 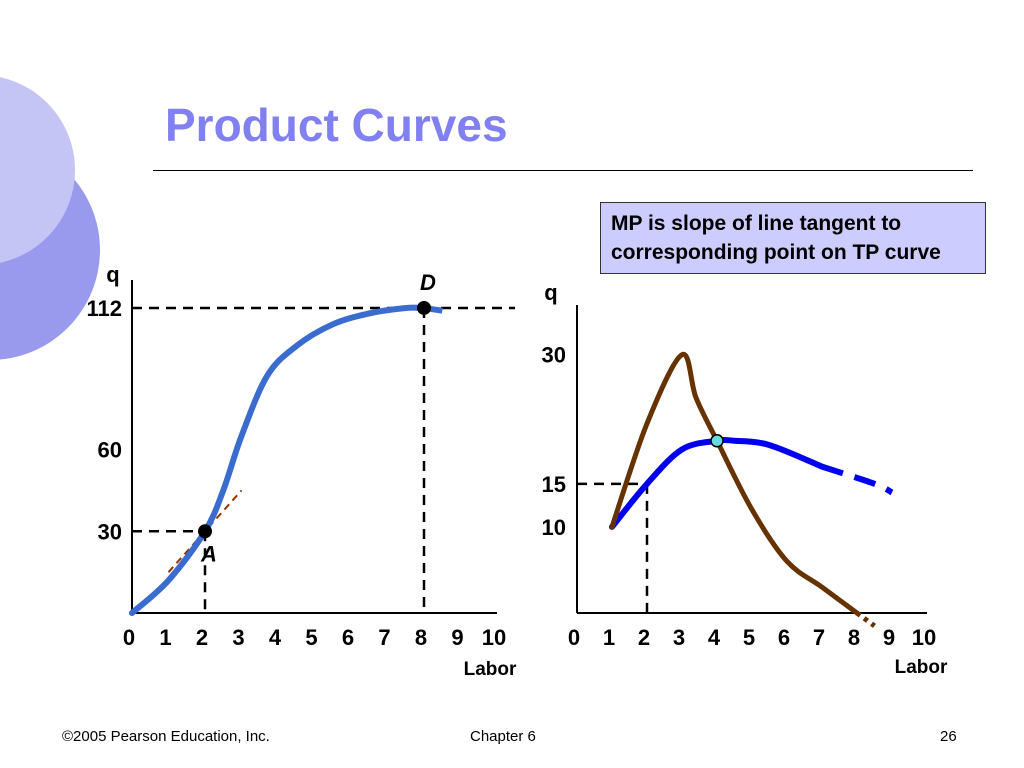 What do you see at coordinates (110, 450) in the screenshot?
I see `chart1-y-tick-label: 60` at bounding box center [110, 450].